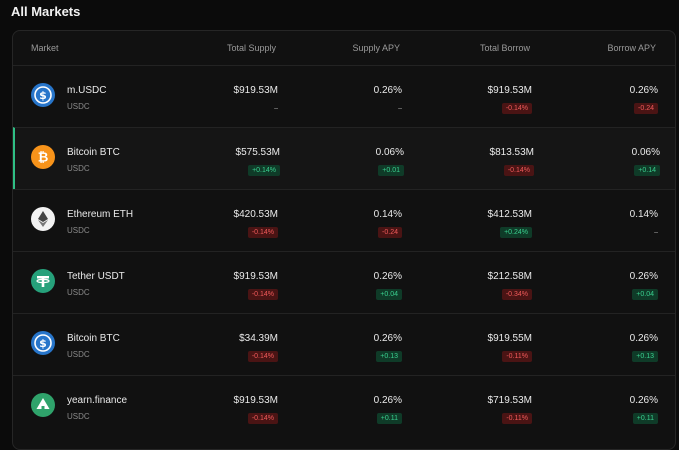 Image resolution: width=679 pixels, height=450 pixels. I want to click on change-badge: -0.34%, so click(516, 294).